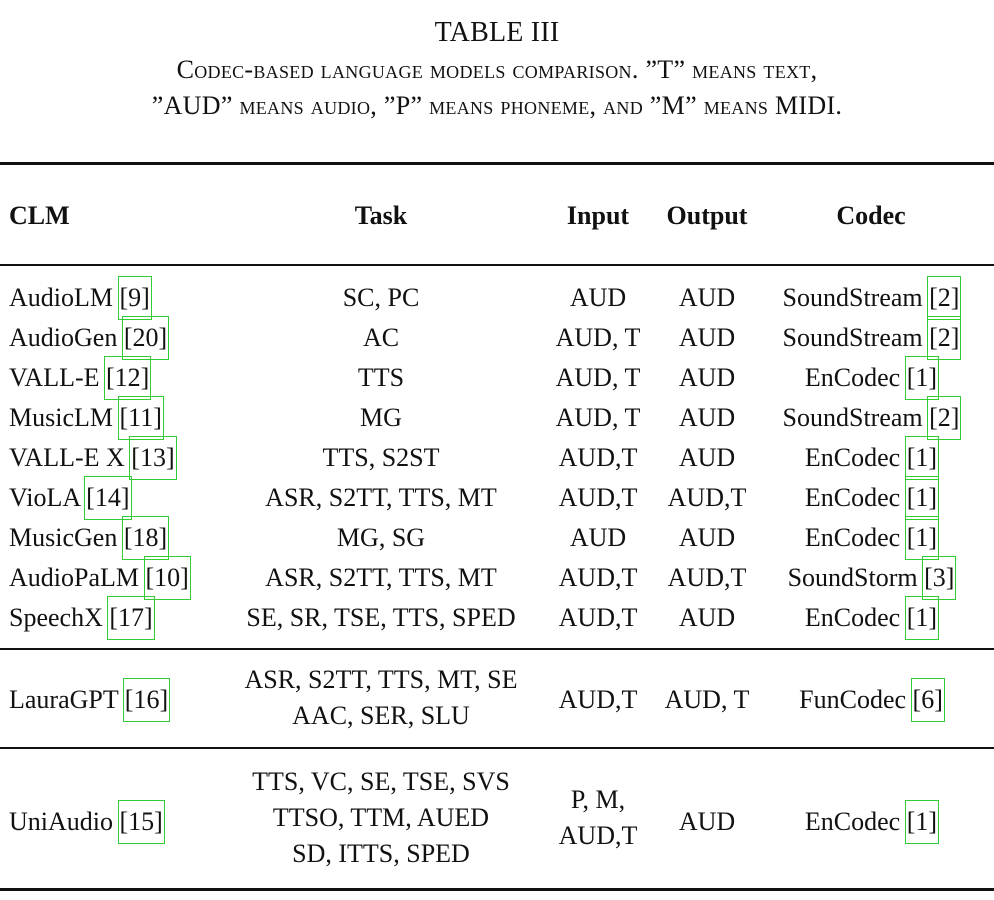  Describe the element at coordinates (707, 497) in the screenshot. I see `output-cell: AUD,T` at that location.